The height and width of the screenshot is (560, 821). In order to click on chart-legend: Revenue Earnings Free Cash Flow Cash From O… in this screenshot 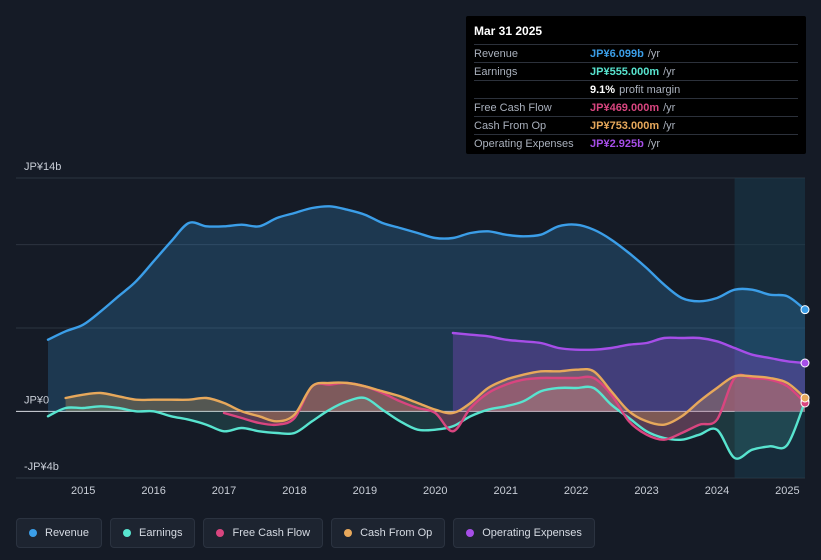, I will do `click(305, 533)`.